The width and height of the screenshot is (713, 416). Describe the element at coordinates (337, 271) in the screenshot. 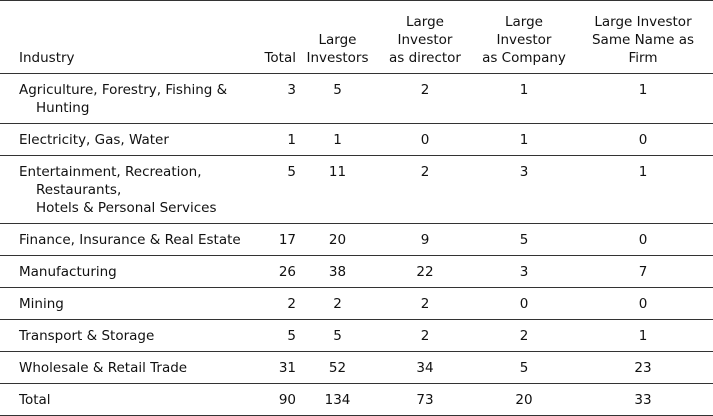

I see `cell-large-investors: 38` at that location.